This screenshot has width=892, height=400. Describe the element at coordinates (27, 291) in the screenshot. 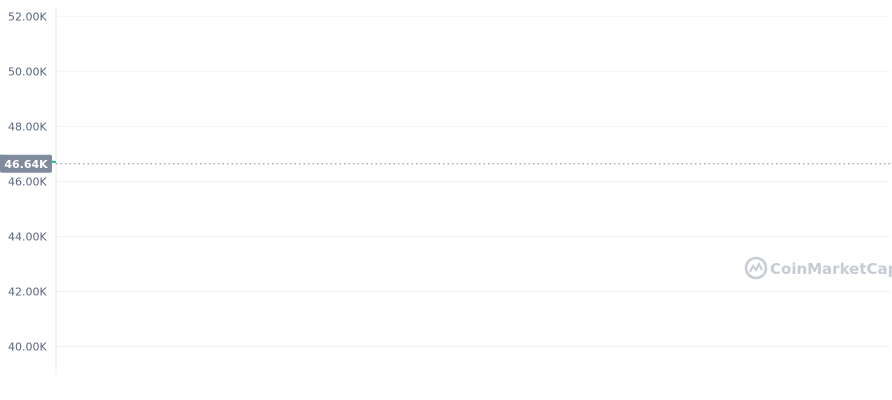

I see `y-tick-label: 42.00K` at that location.